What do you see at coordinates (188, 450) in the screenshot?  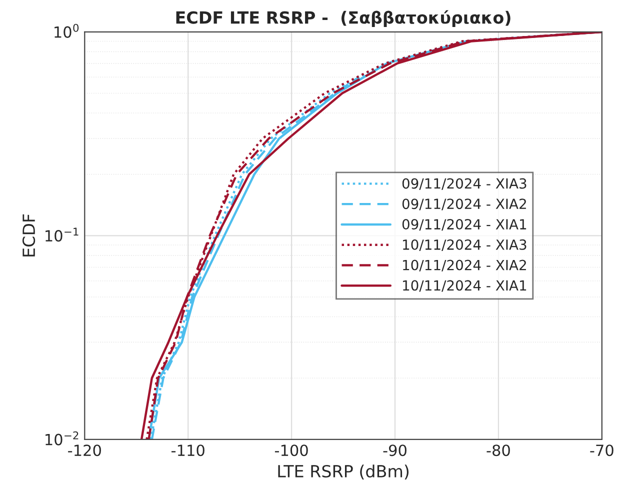 I see `x-tick-label: -110` at bounding box center [188, 450].